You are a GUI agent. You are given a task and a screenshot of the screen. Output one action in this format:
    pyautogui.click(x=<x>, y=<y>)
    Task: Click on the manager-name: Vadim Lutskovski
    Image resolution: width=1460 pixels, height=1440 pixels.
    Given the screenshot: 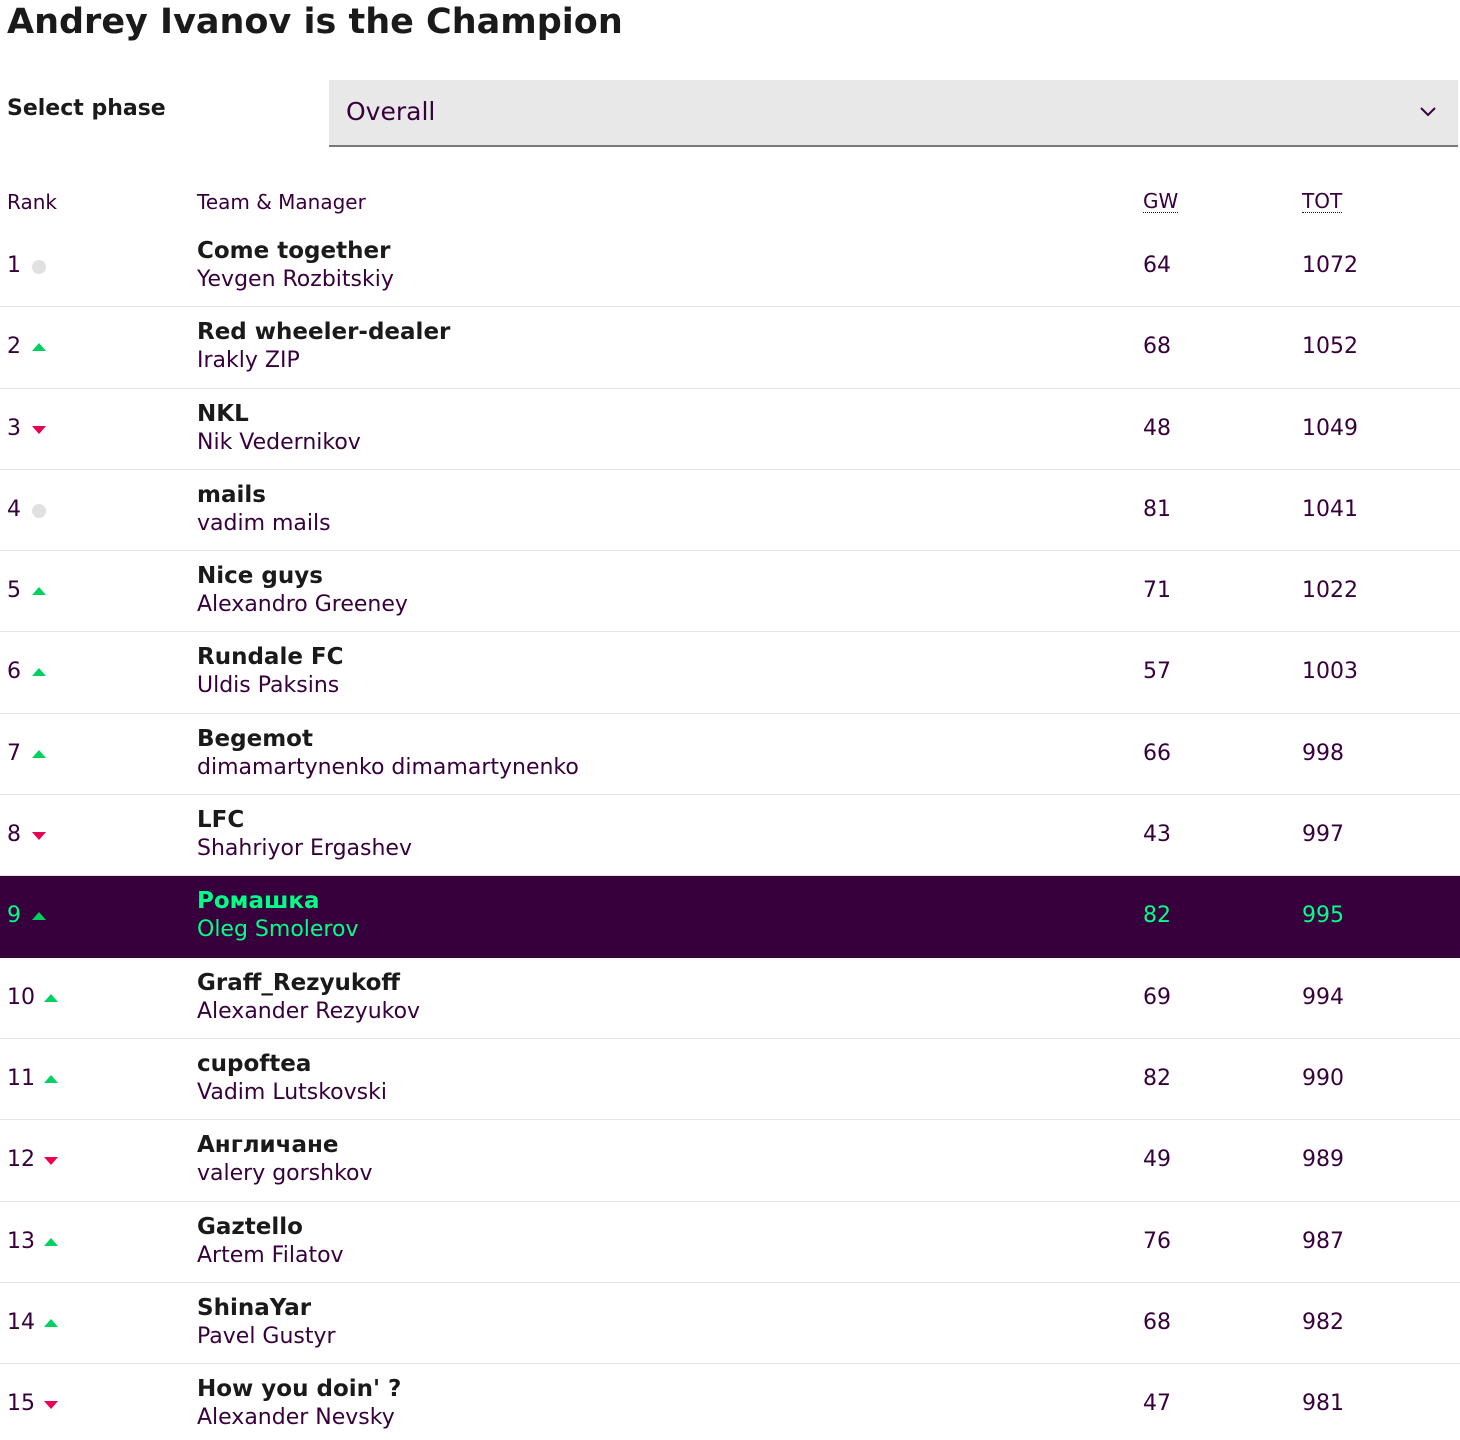 What is the action you would take?
    pyautogui.click(x=292, y=1092)
    